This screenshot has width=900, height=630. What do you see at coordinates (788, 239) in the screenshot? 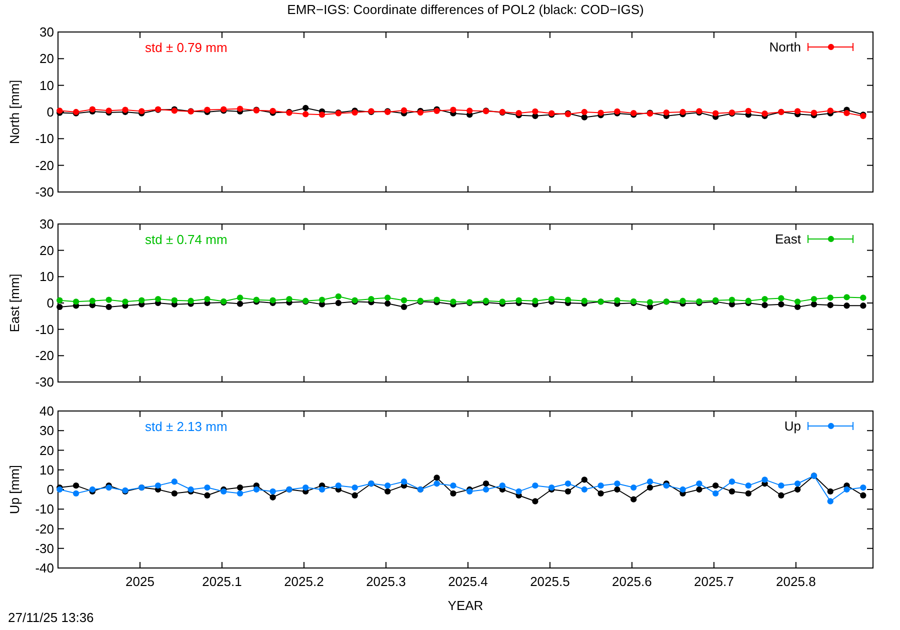
I see `legend-label: East` at bounding box center [788, 239].